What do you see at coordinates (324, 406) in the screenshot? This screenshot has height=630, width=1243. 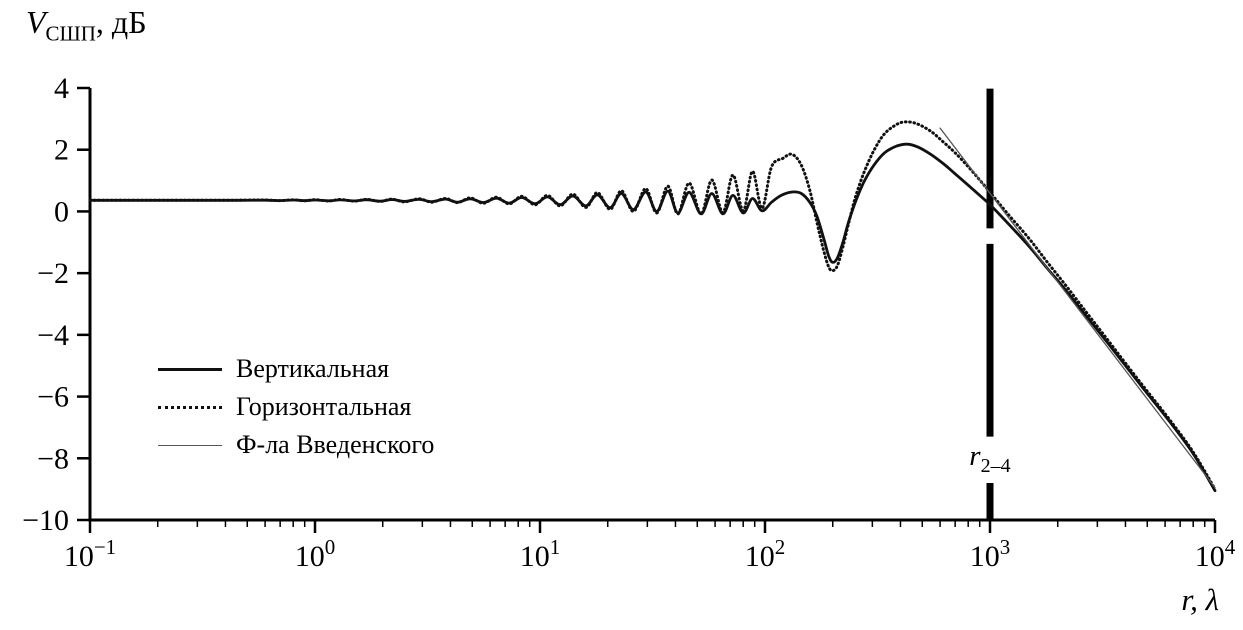 I see `legend-label-horizontal: Горизонтальная` at bounding box center [324, 406].